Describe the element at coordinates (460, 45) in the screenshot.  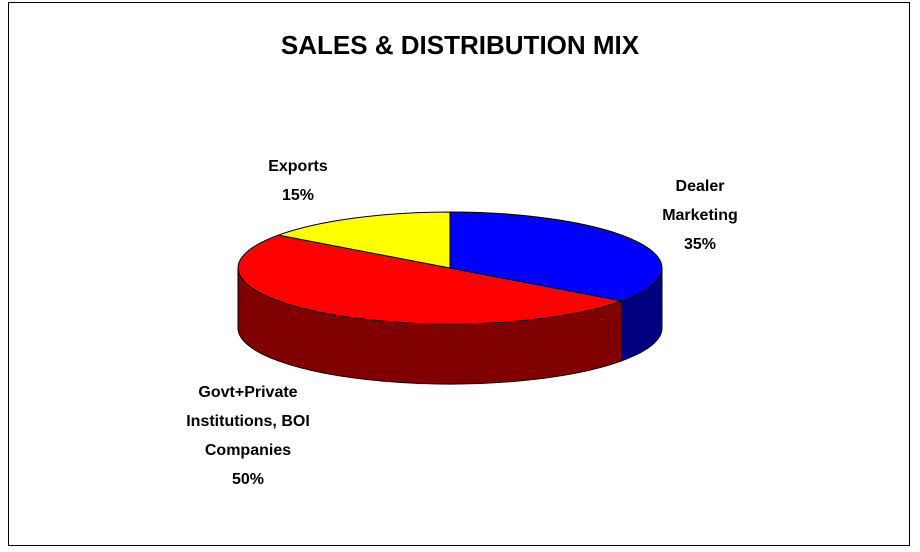
I see `chart-title: SALES & DISTRIBUTION MIX` at that location.